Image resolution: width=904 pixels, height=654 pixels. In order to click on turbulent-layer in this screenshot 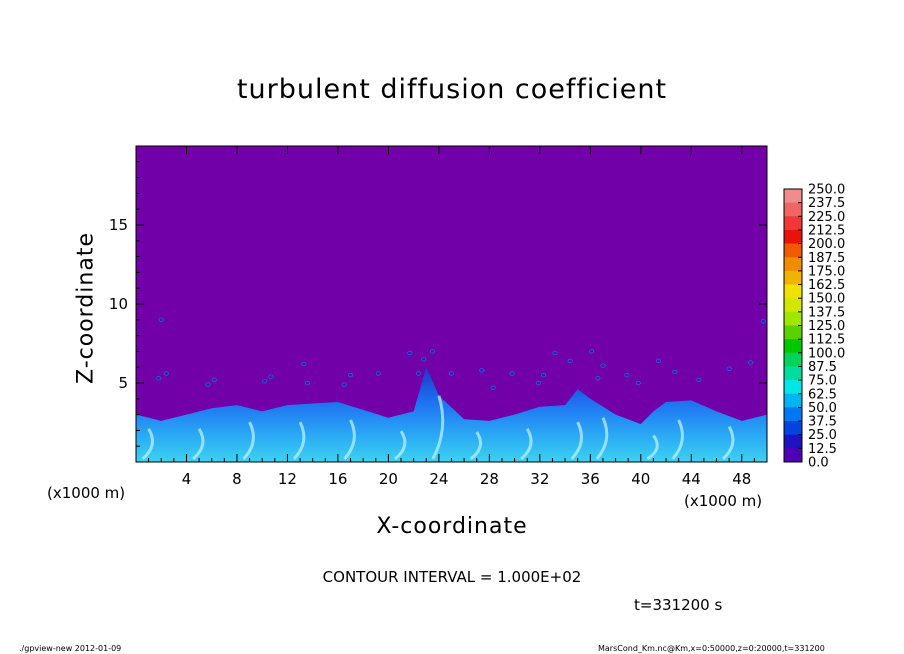, I will do `click(451, 414)`.